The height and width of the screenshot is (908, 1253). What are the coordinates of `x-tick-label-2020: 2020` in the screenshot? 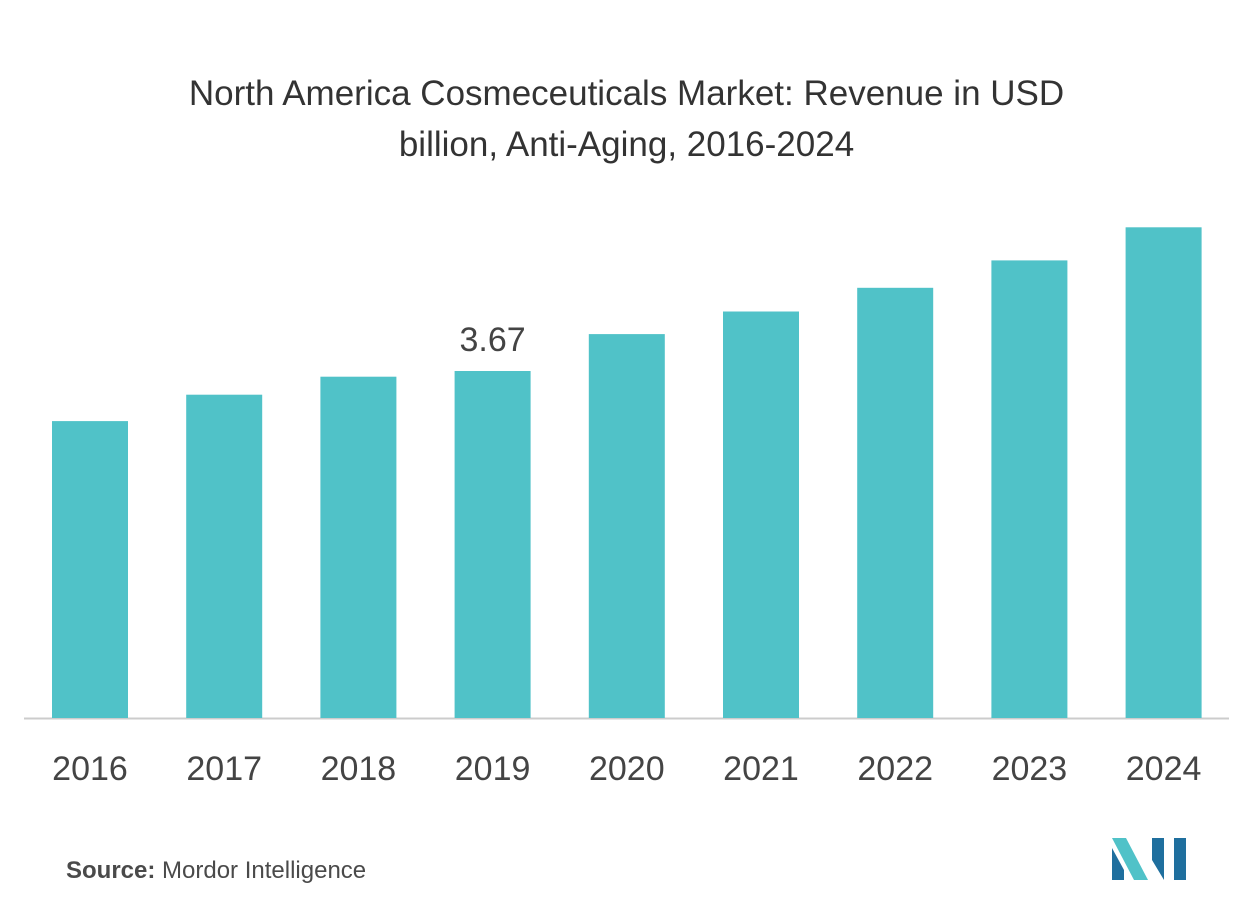 It's located at (627, 769).